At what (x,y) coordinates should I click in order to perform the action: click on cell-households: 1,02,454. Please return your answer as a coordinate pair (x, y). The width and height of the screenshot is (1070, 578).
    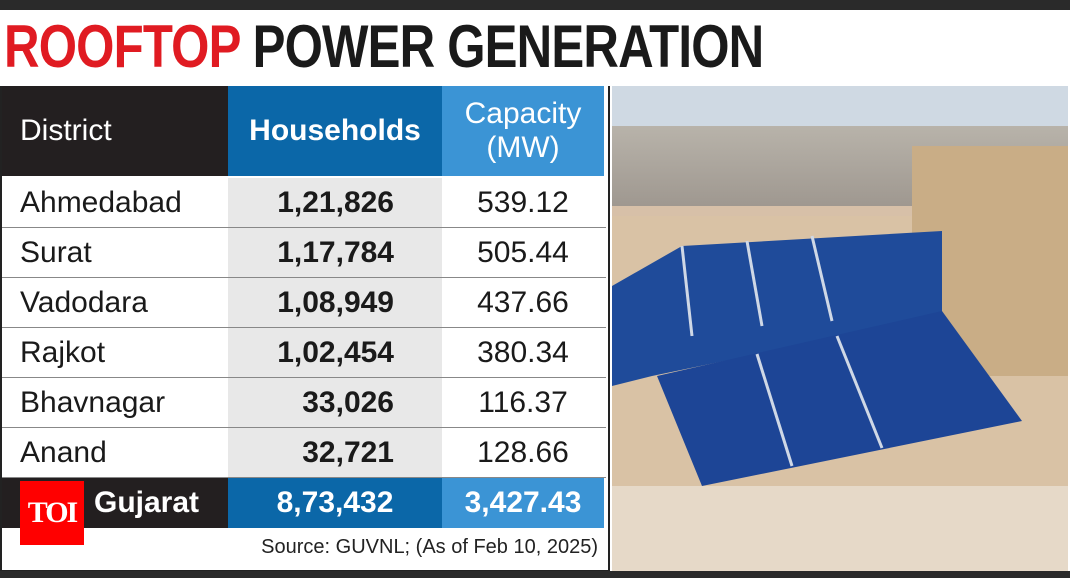
    Looking at the image, I should click on (335, 352).